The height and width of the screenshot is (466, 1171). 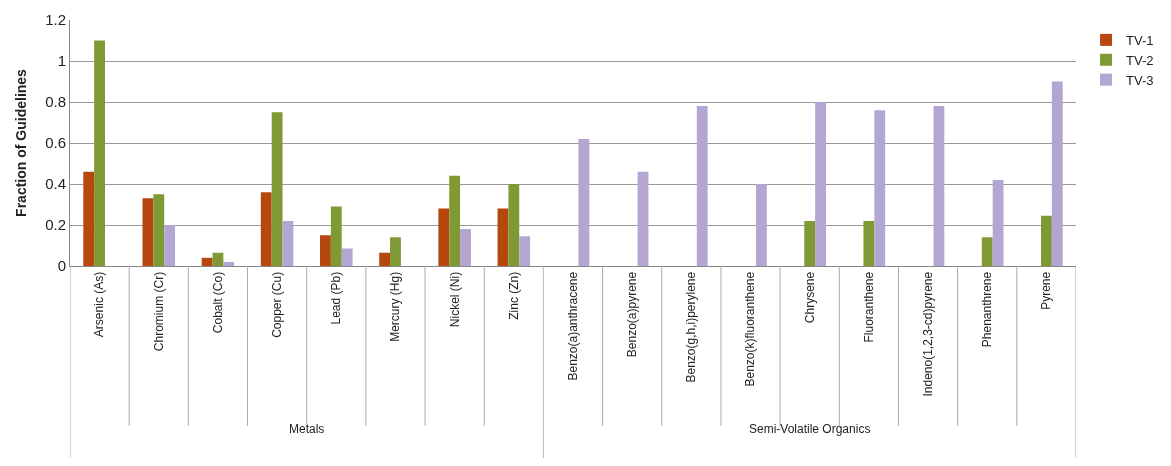 I want to click on x-tick-label: Copper (Cu), so click(x=277, y=304).